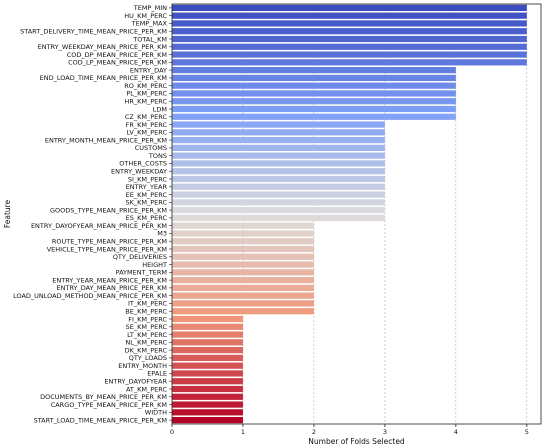  I want to click on y-tick-label: PAYMENT_TERM, so click(141, 273).